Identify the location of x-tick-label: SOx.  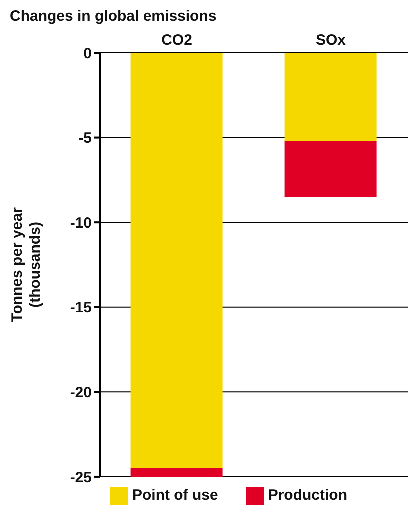
(331, 40).